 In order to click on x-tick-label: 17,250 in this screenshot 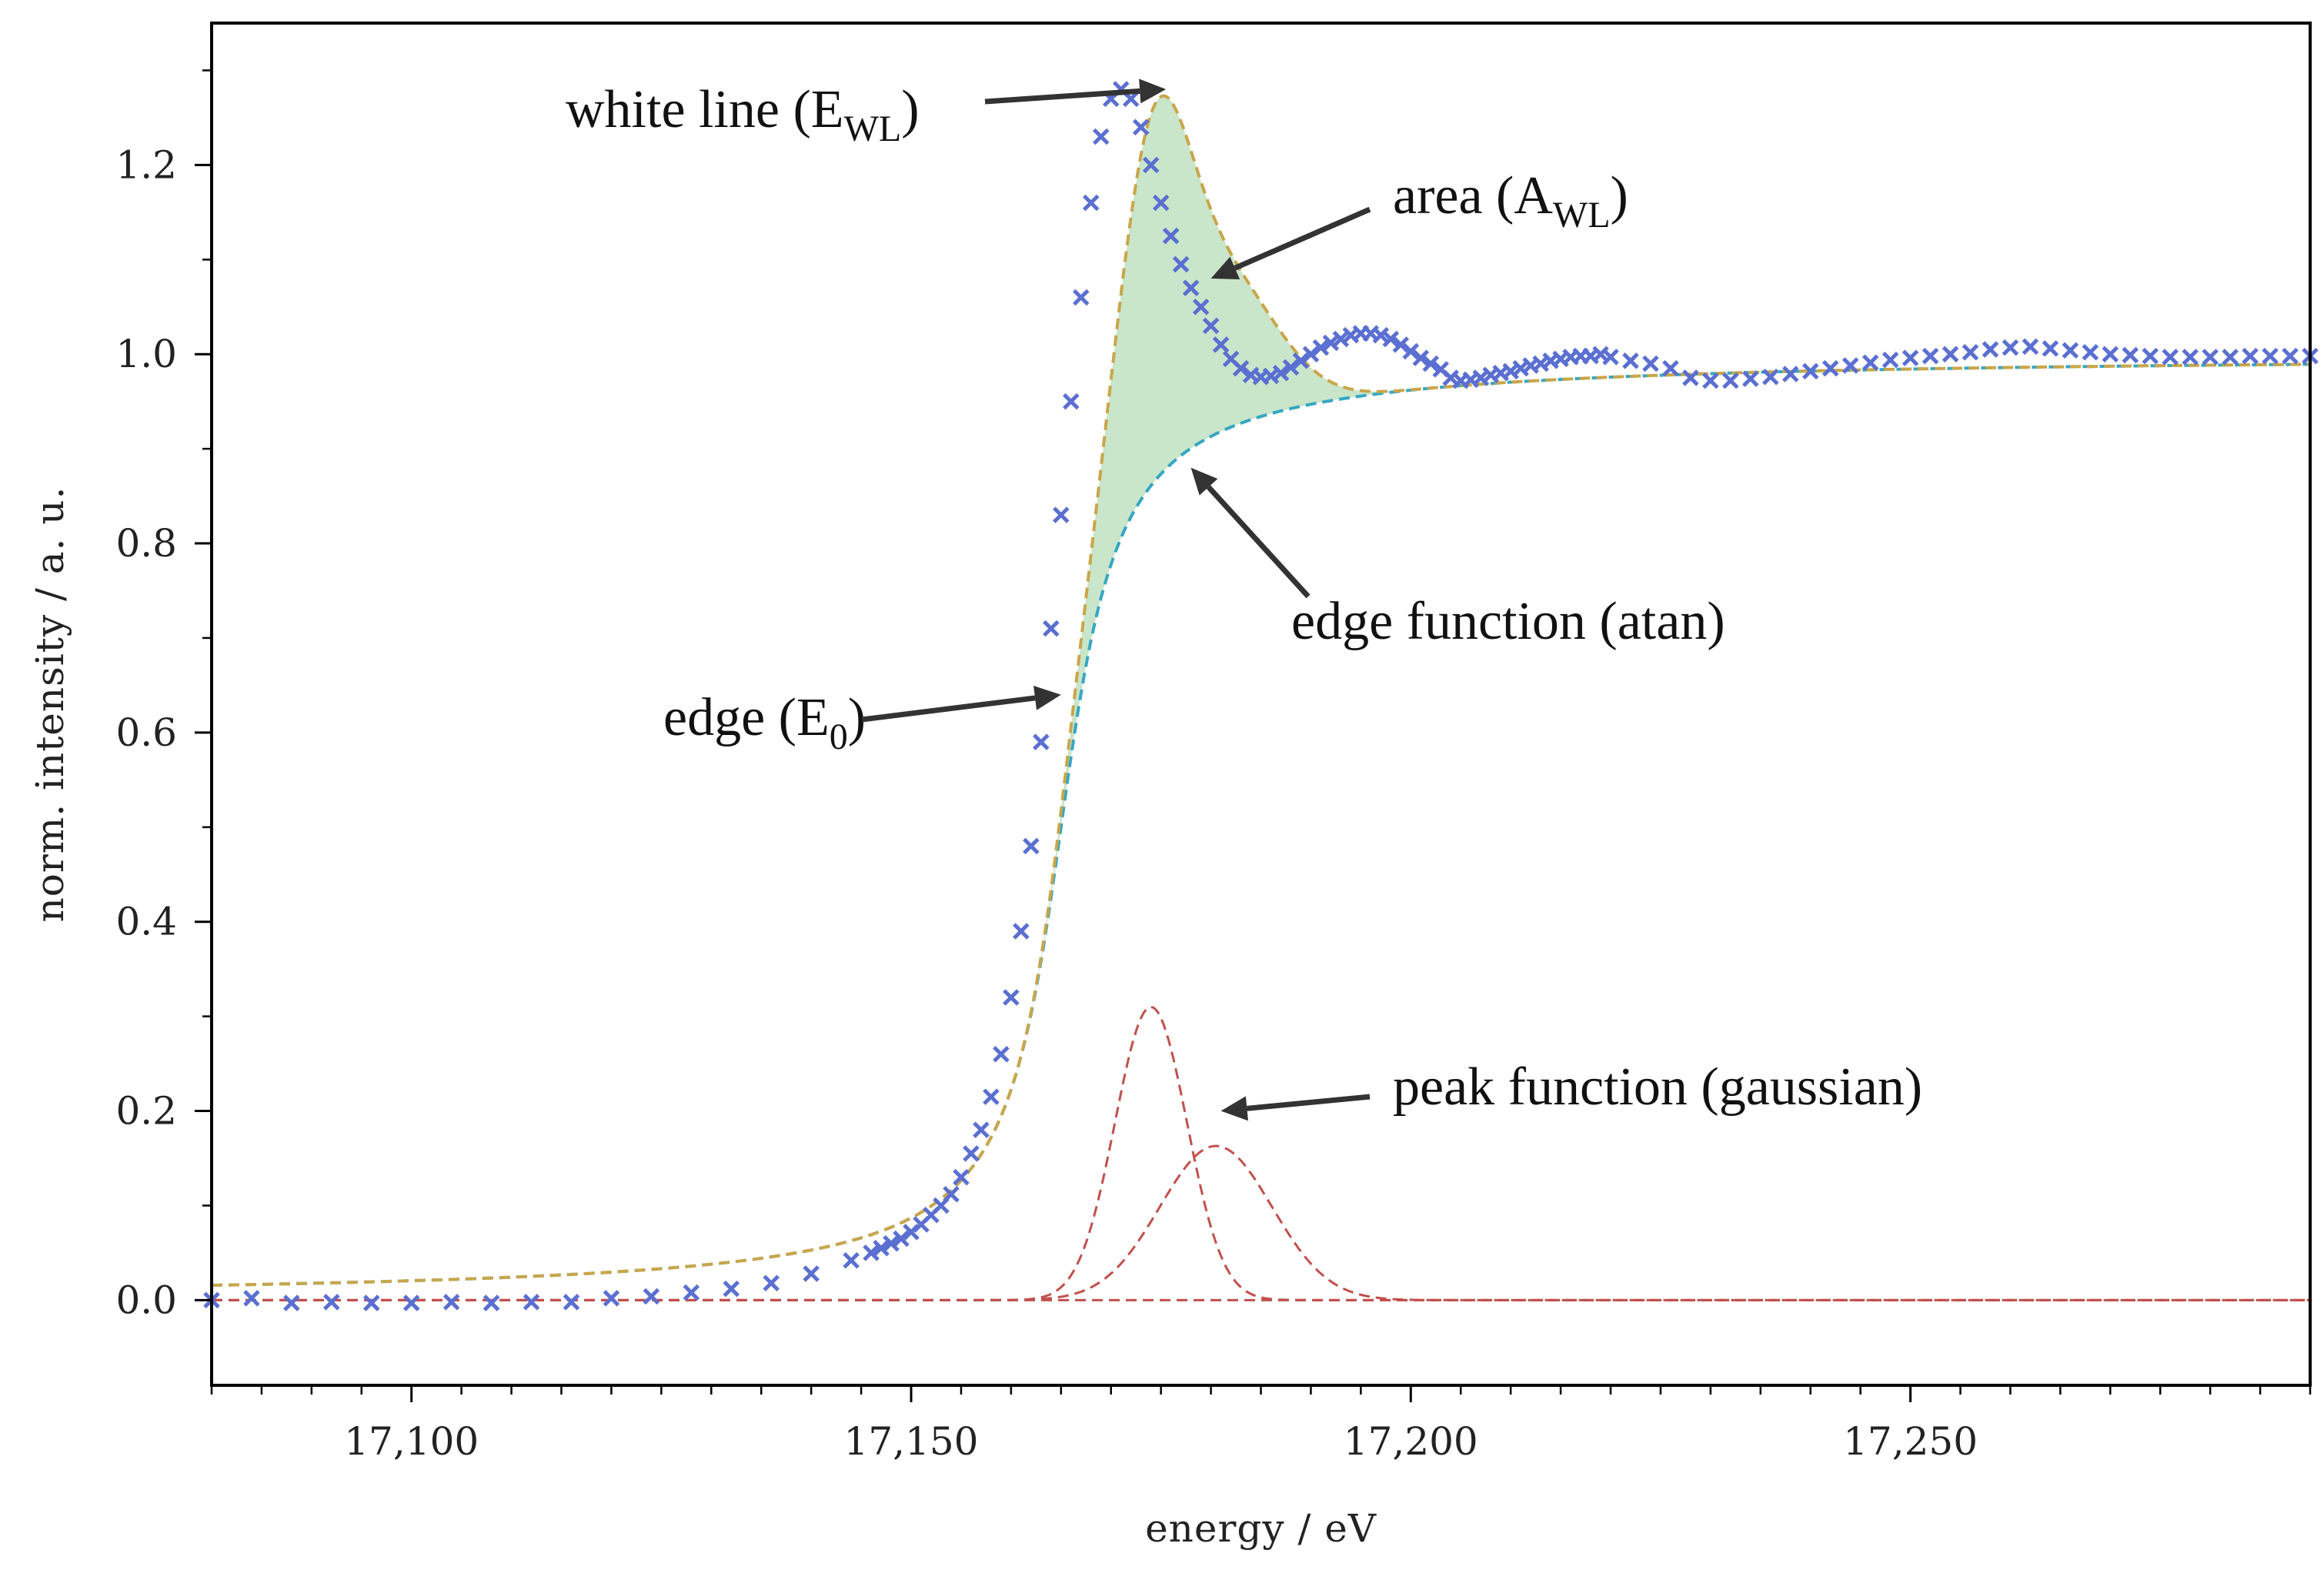, I will do `click(1910, 1441)`.